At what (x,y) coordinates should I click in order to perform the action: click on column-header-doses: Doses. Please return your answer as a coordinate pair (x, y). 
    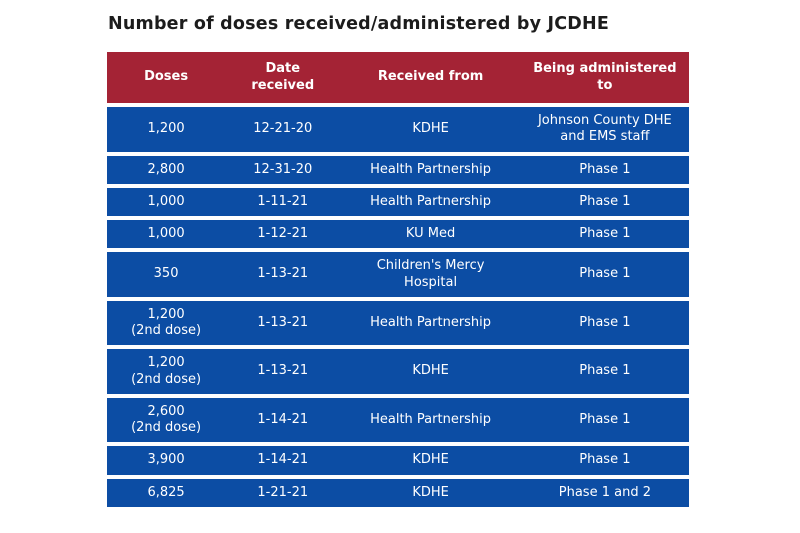
    Looking at the image, I should click on (166, 77).